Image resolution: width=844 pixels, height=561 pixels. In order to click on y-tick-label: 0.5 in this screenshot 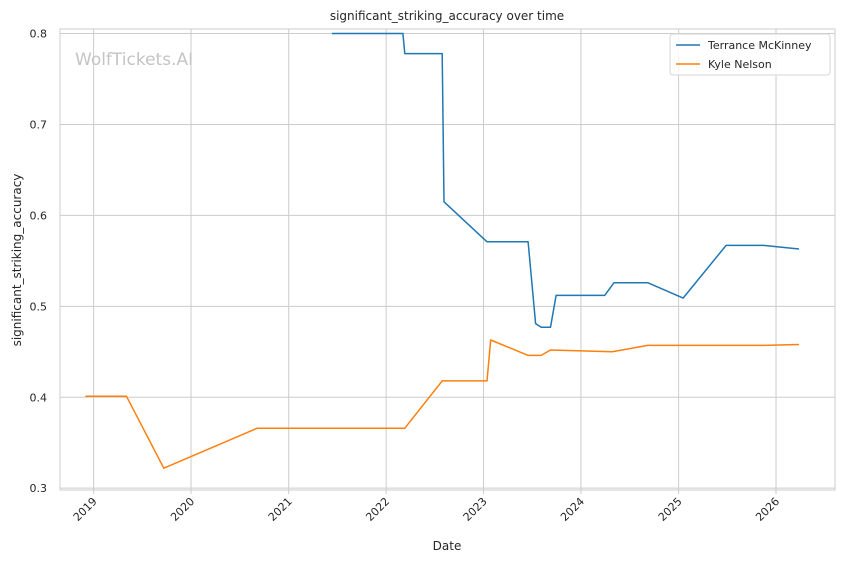, I will do `click(39, 306)`.